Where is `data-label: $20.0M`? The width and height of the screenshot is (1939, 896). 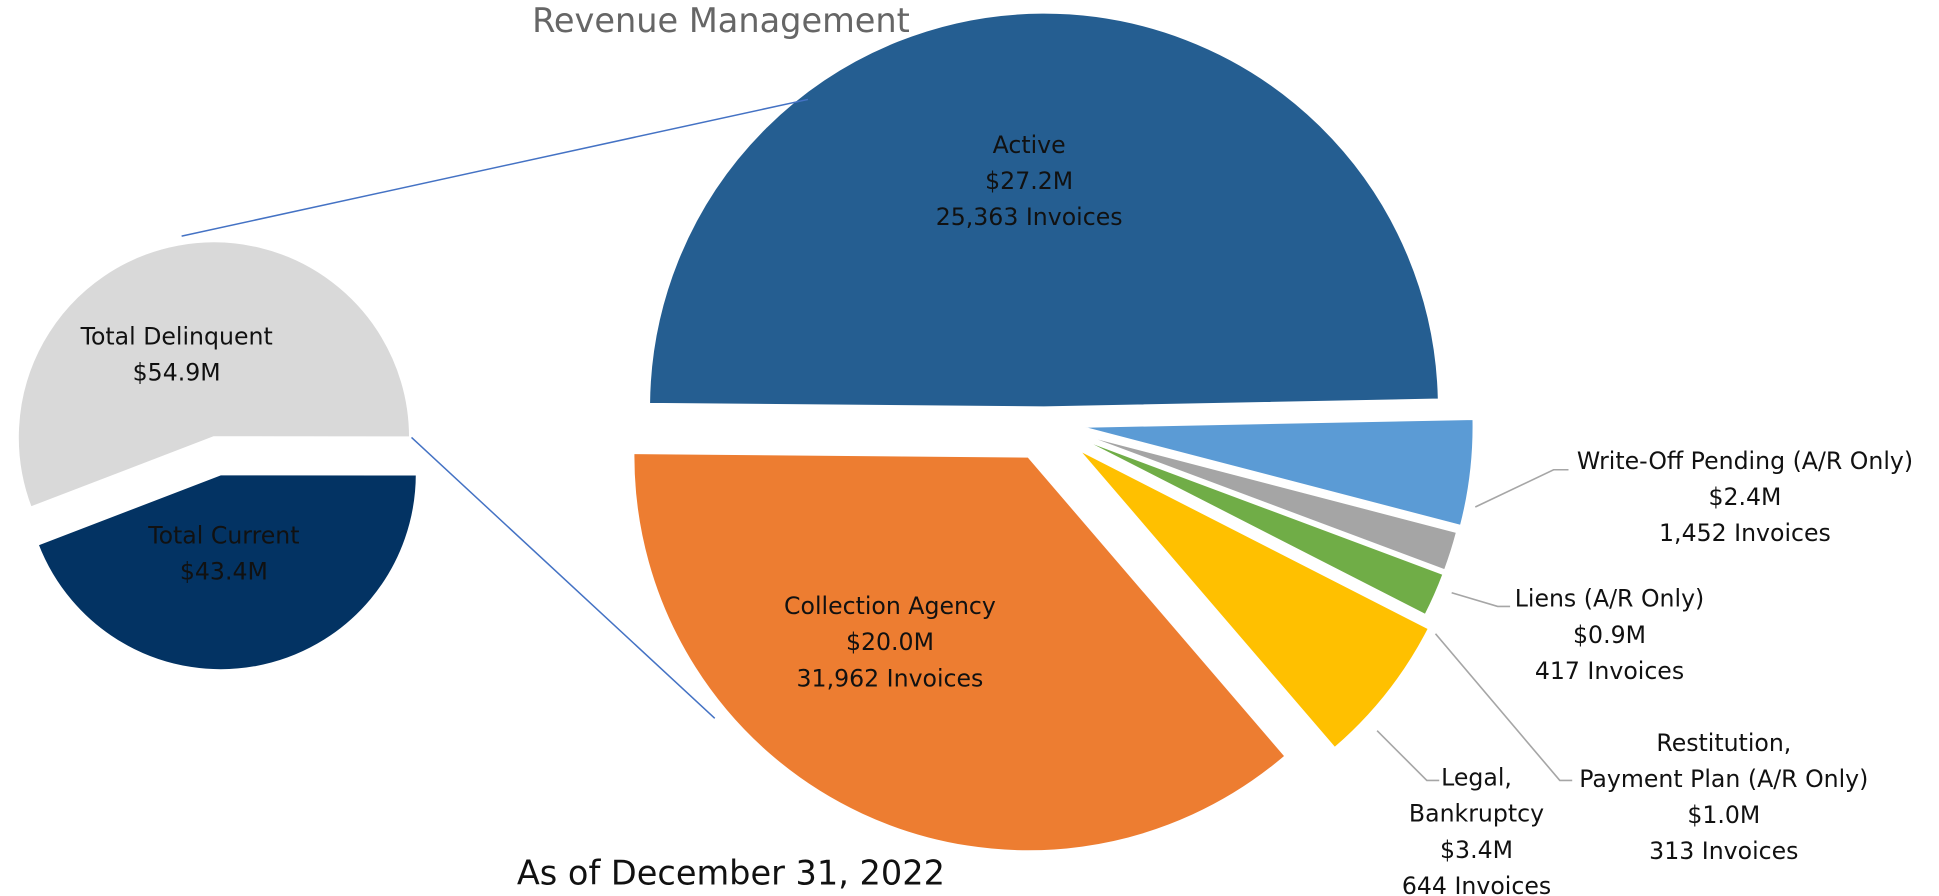 data-label: $20.0M is located at coordinates (890, 642).